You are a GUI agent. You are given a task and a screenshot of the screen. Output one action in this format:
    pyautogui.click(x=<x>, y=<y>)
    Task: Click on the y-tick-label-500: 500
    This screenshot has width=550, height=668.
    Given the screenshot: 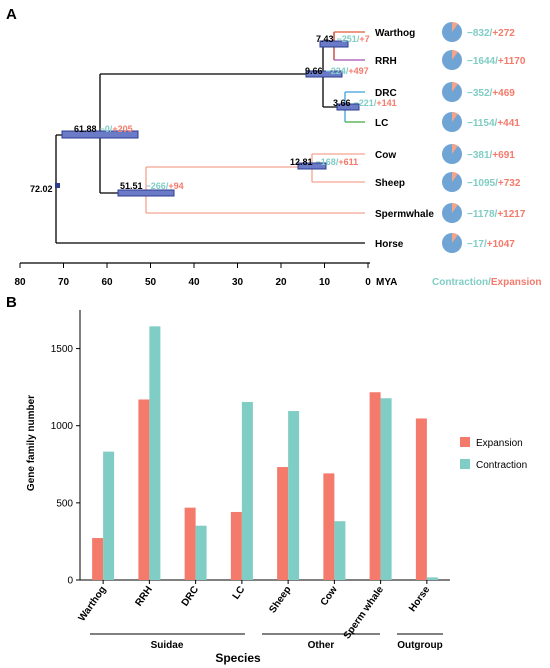 What is the action you would take?
    pyautogui.click(x=64, y=503)
    